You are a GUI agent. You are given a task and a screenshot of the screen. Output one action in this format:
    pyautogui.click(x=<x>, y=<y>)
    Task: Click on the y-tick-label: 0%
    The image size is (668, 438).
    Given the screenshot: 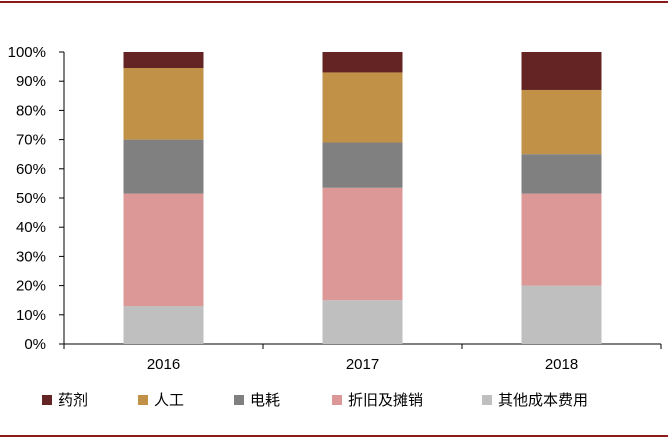 What is the action you would take?
    pyautogui.click(x=35, y=344)
    